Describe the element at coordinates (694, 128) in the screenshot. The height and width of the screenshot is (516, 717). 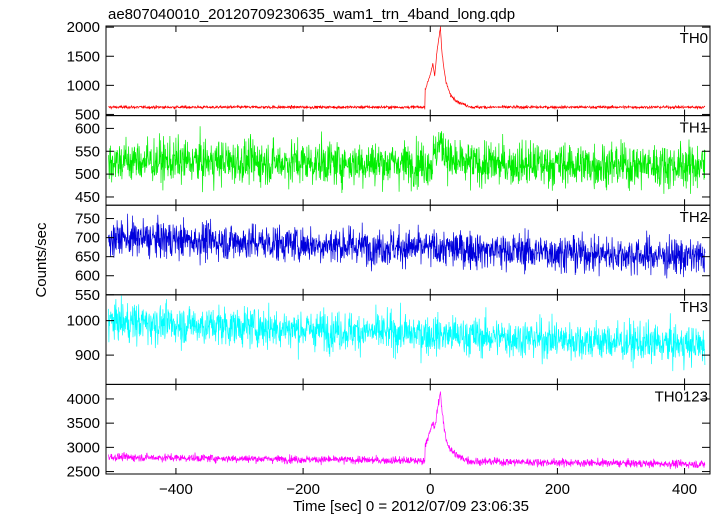
I see `panel-label-th1: TH1` at that location.